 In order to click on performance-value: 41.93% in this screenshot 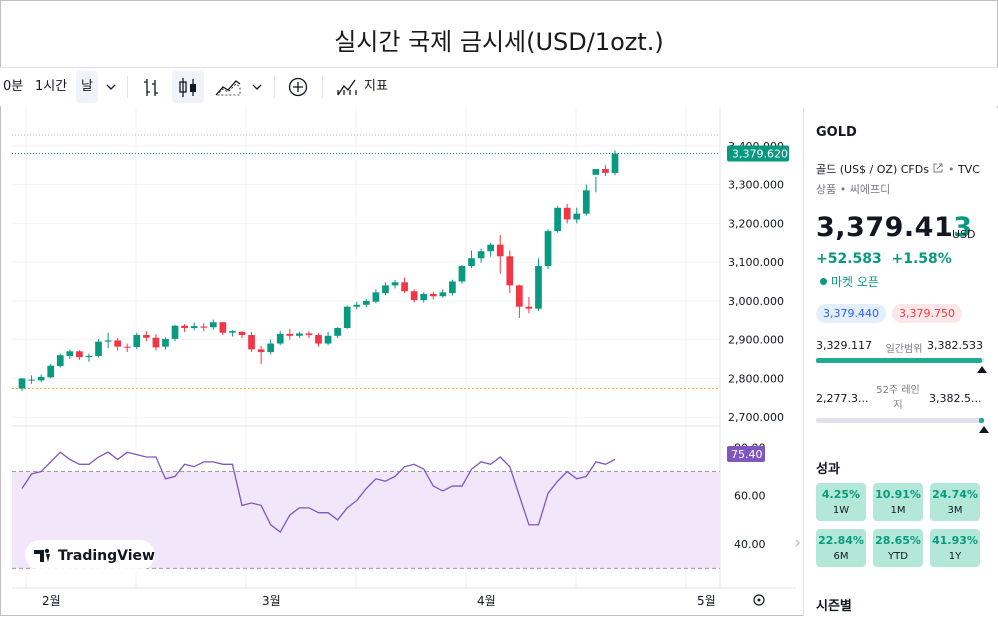, I will do `click(955, 540)`.